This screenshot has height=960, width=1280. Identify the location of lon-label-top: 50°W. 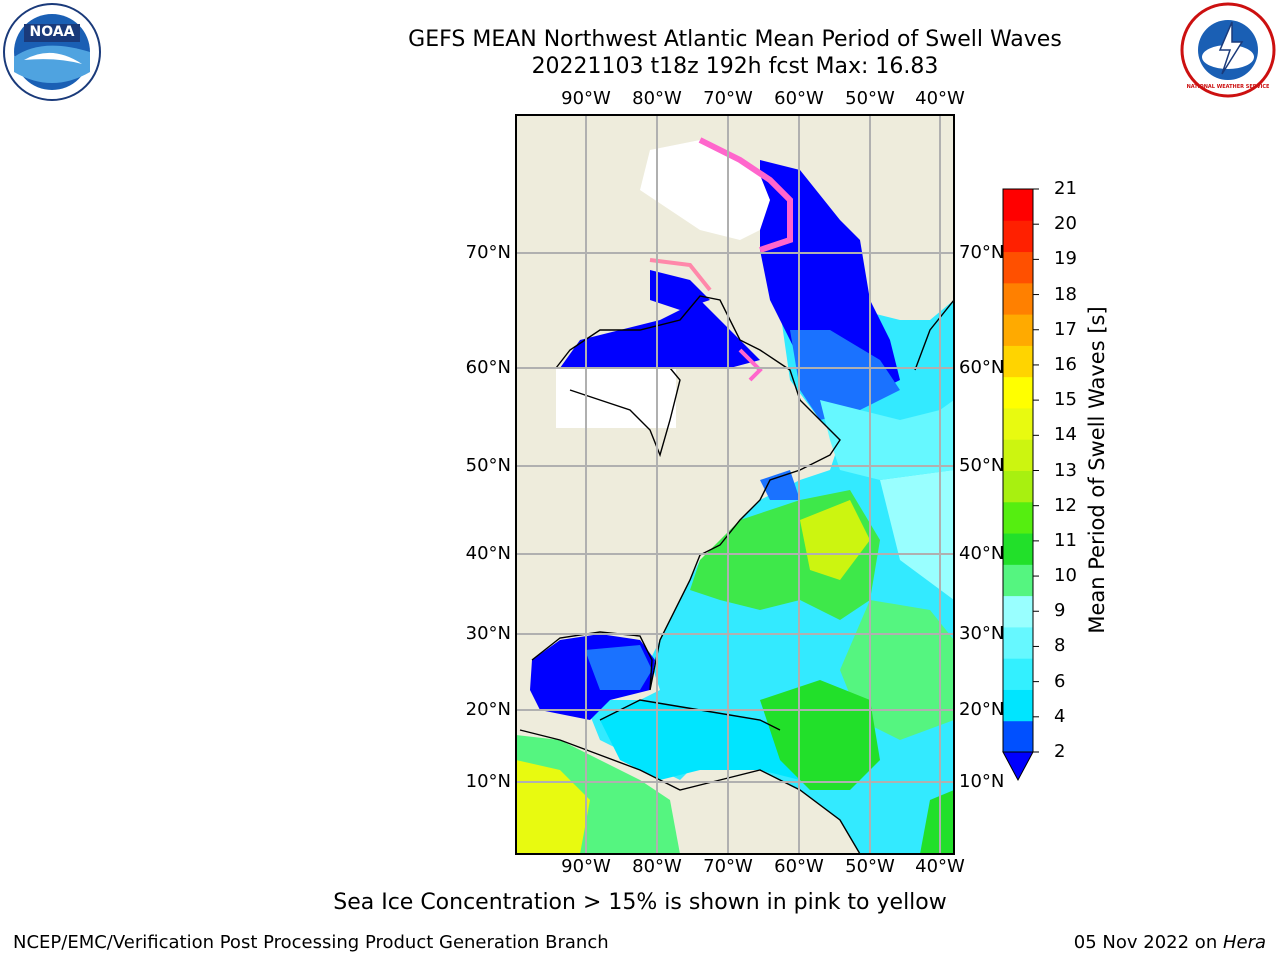
(870, 98).